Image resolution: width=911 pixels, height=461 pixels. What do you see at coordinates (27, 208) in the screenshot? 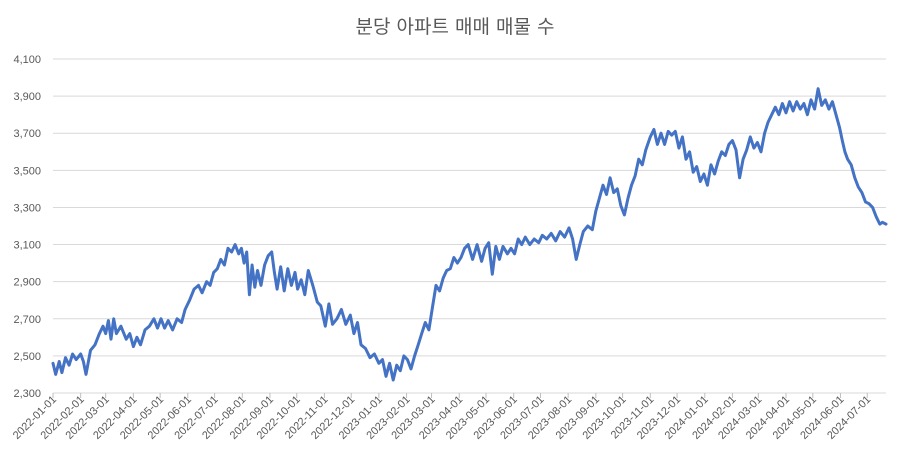
I see `y-tick-label: 3,300` at bounding box center [27, 208].